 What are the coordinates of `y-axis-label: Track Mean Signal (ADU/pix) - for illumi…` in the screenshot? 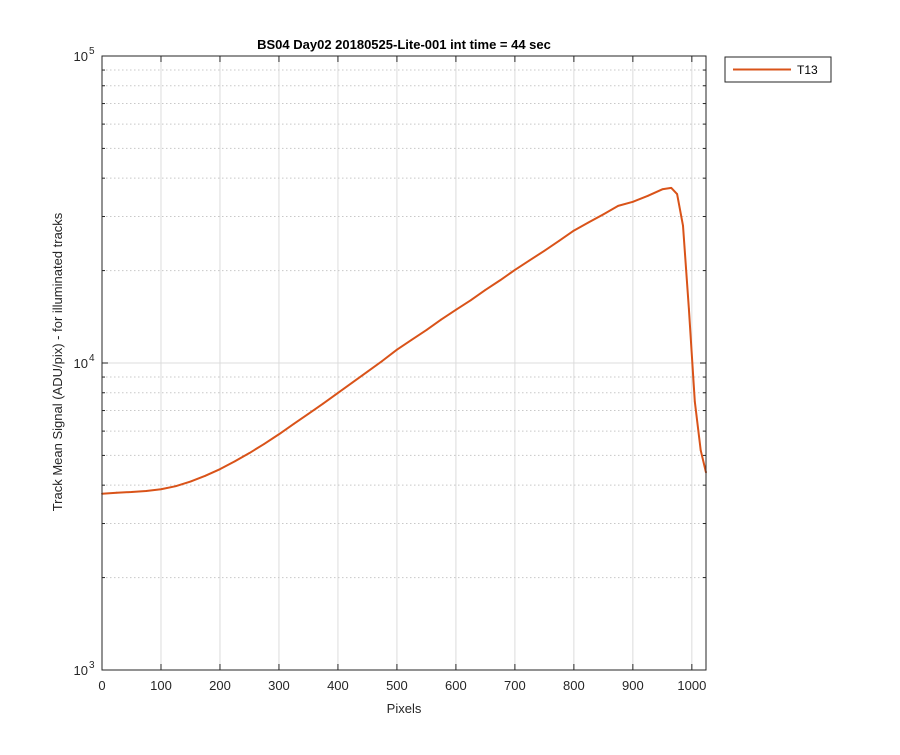 It's located at (57, 361).